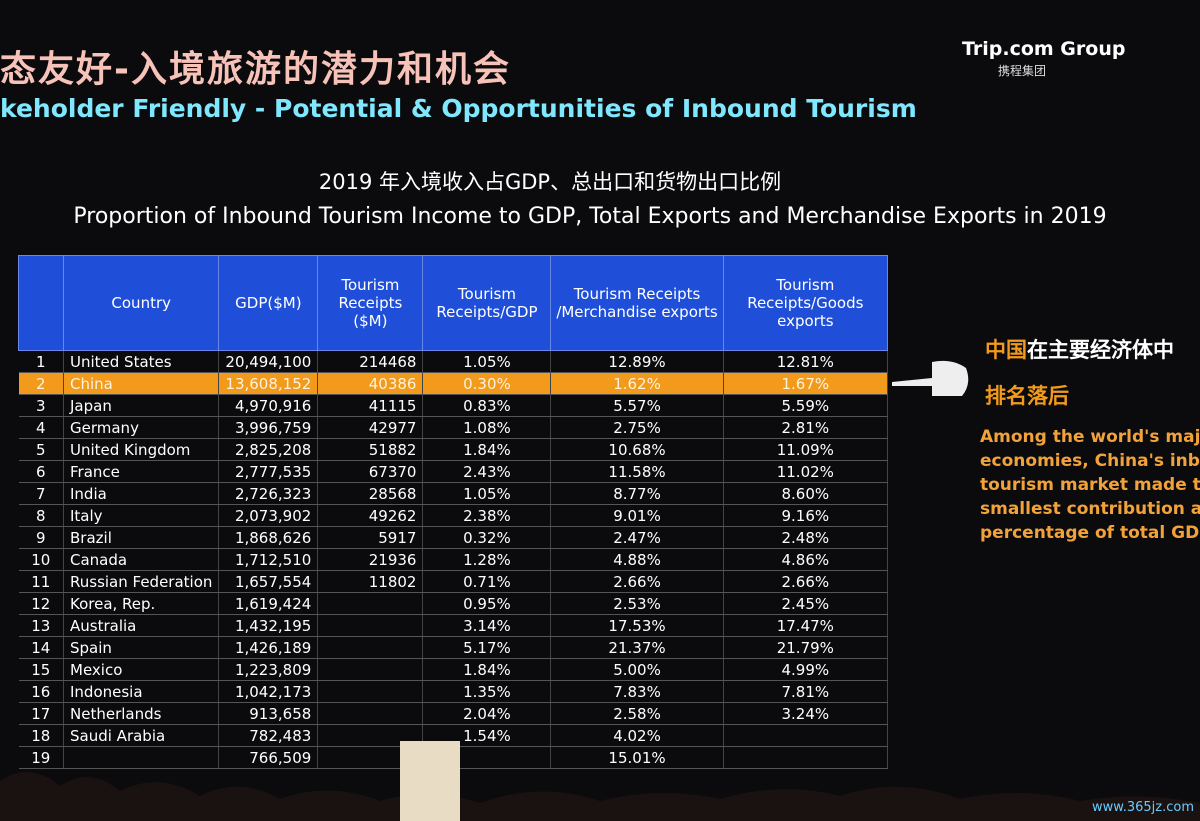 The width and height of the screenshot is (1200, 821). What do you see at coordinates (806, 669) in the screenshot?
I see `table-cell: 4.99%` at bounding box center [806, 669].